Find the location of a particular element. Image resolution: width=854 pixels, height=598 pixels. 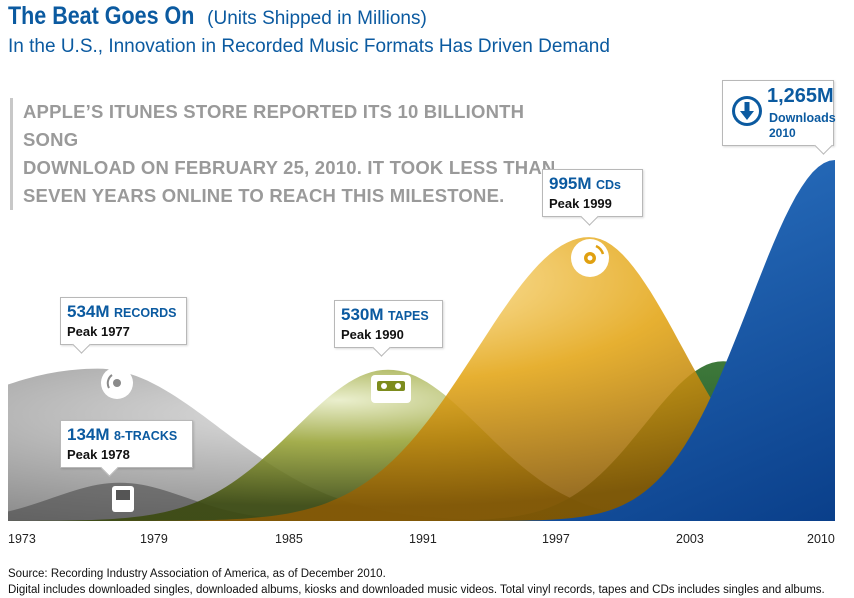

download-arrow-icon is located at coordinates (747, 111).